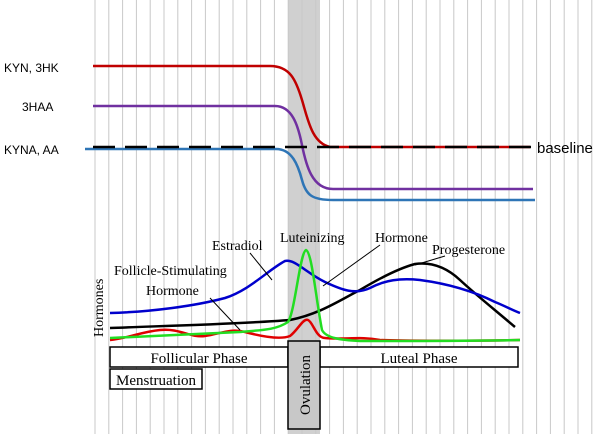 This screenshot has width=600, height=434. Describe the element at coordinates (225, 314) in the screenshot. I see `fsh-leader` at that location.